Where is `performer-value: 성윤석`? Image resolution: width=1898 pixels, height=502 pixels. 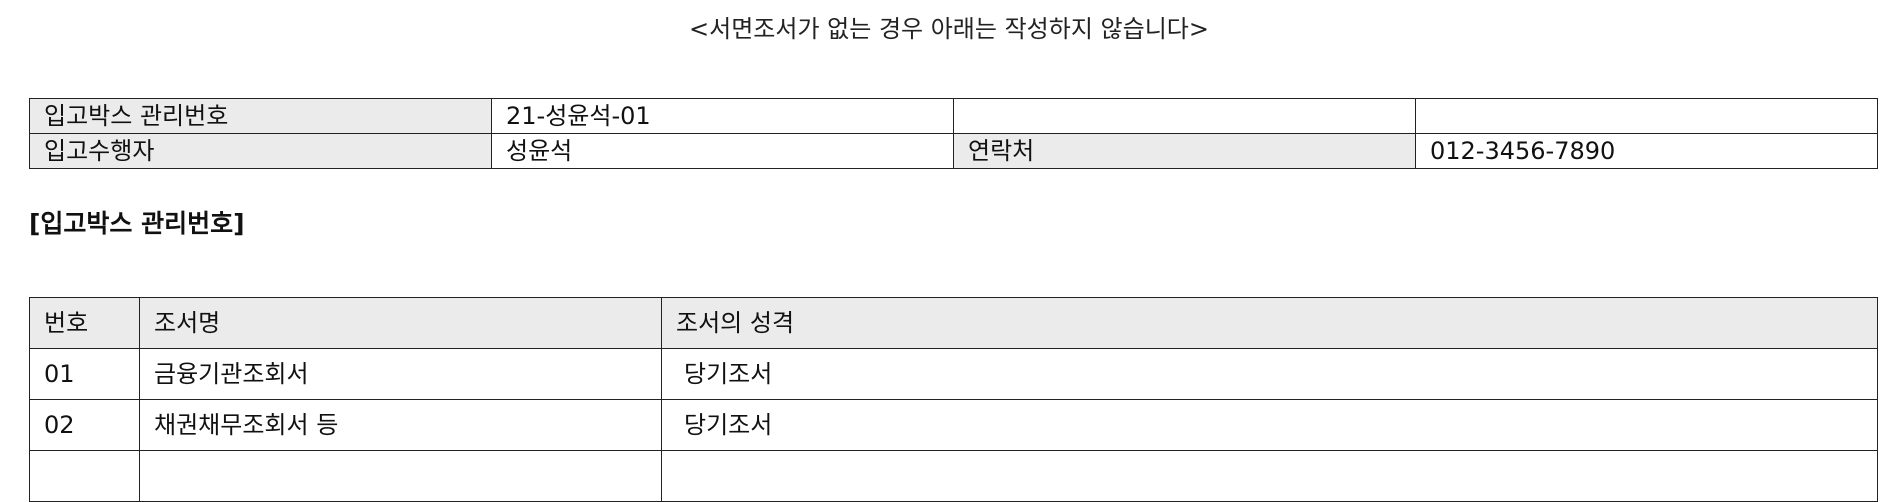 performer-value: 성윤석 is located at coordinates (722, 151).